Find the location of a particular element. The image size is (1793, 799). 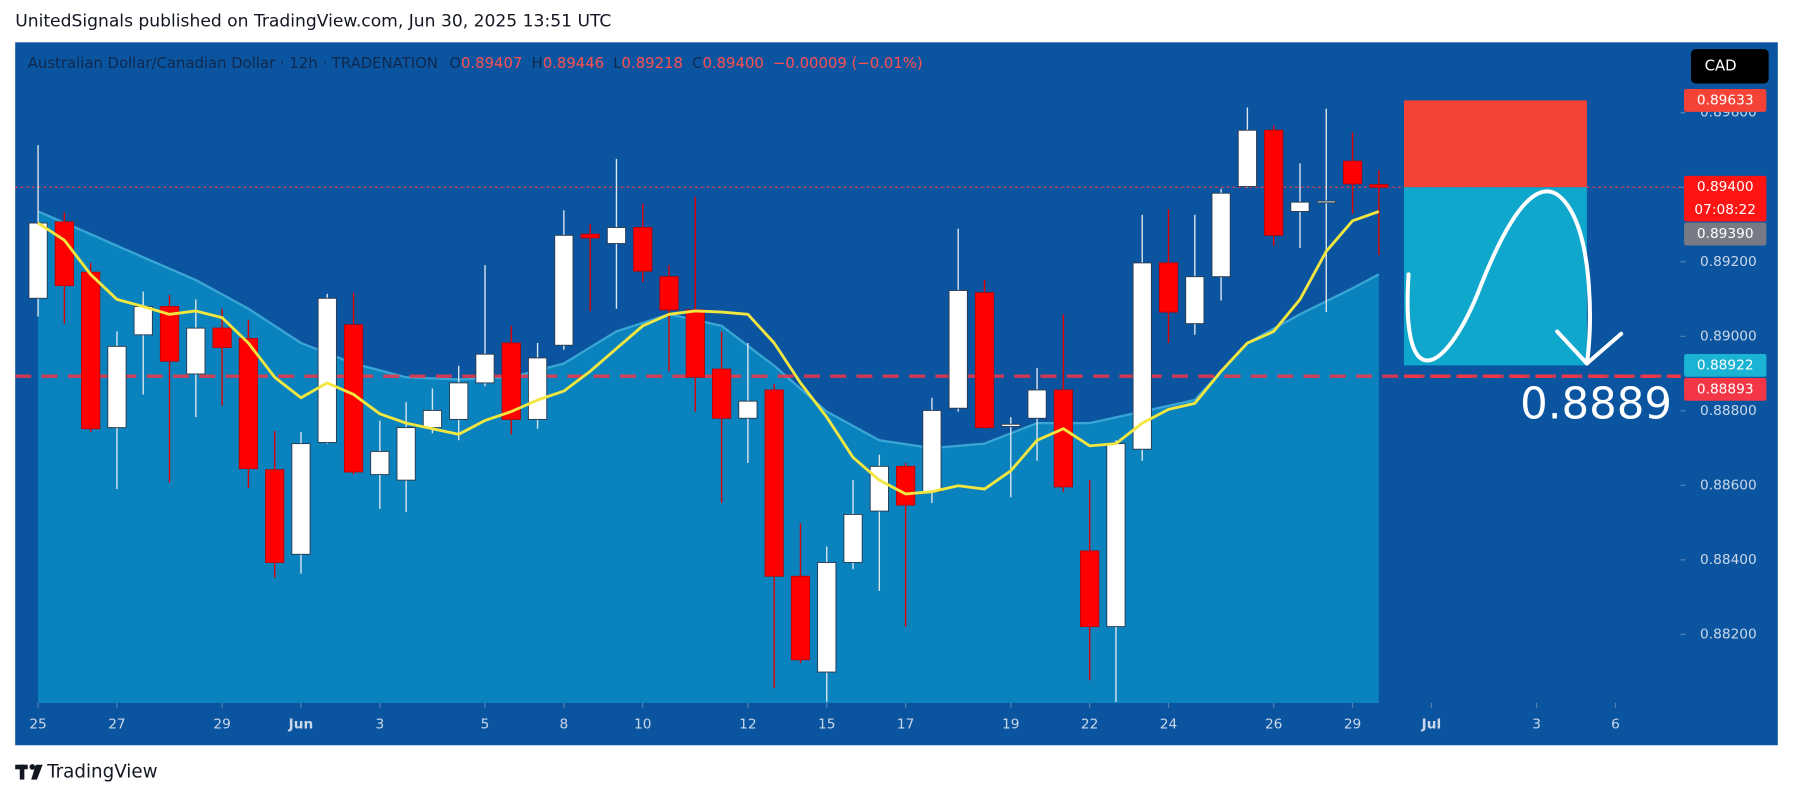

x-tick-label: 22 is located at coordinates (1089, 725).